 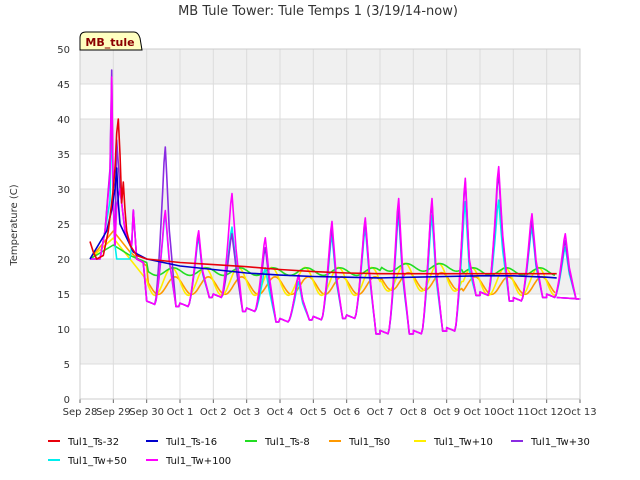 I want to click on x-tick-label: Oct 10, so click(x=479, y=412).